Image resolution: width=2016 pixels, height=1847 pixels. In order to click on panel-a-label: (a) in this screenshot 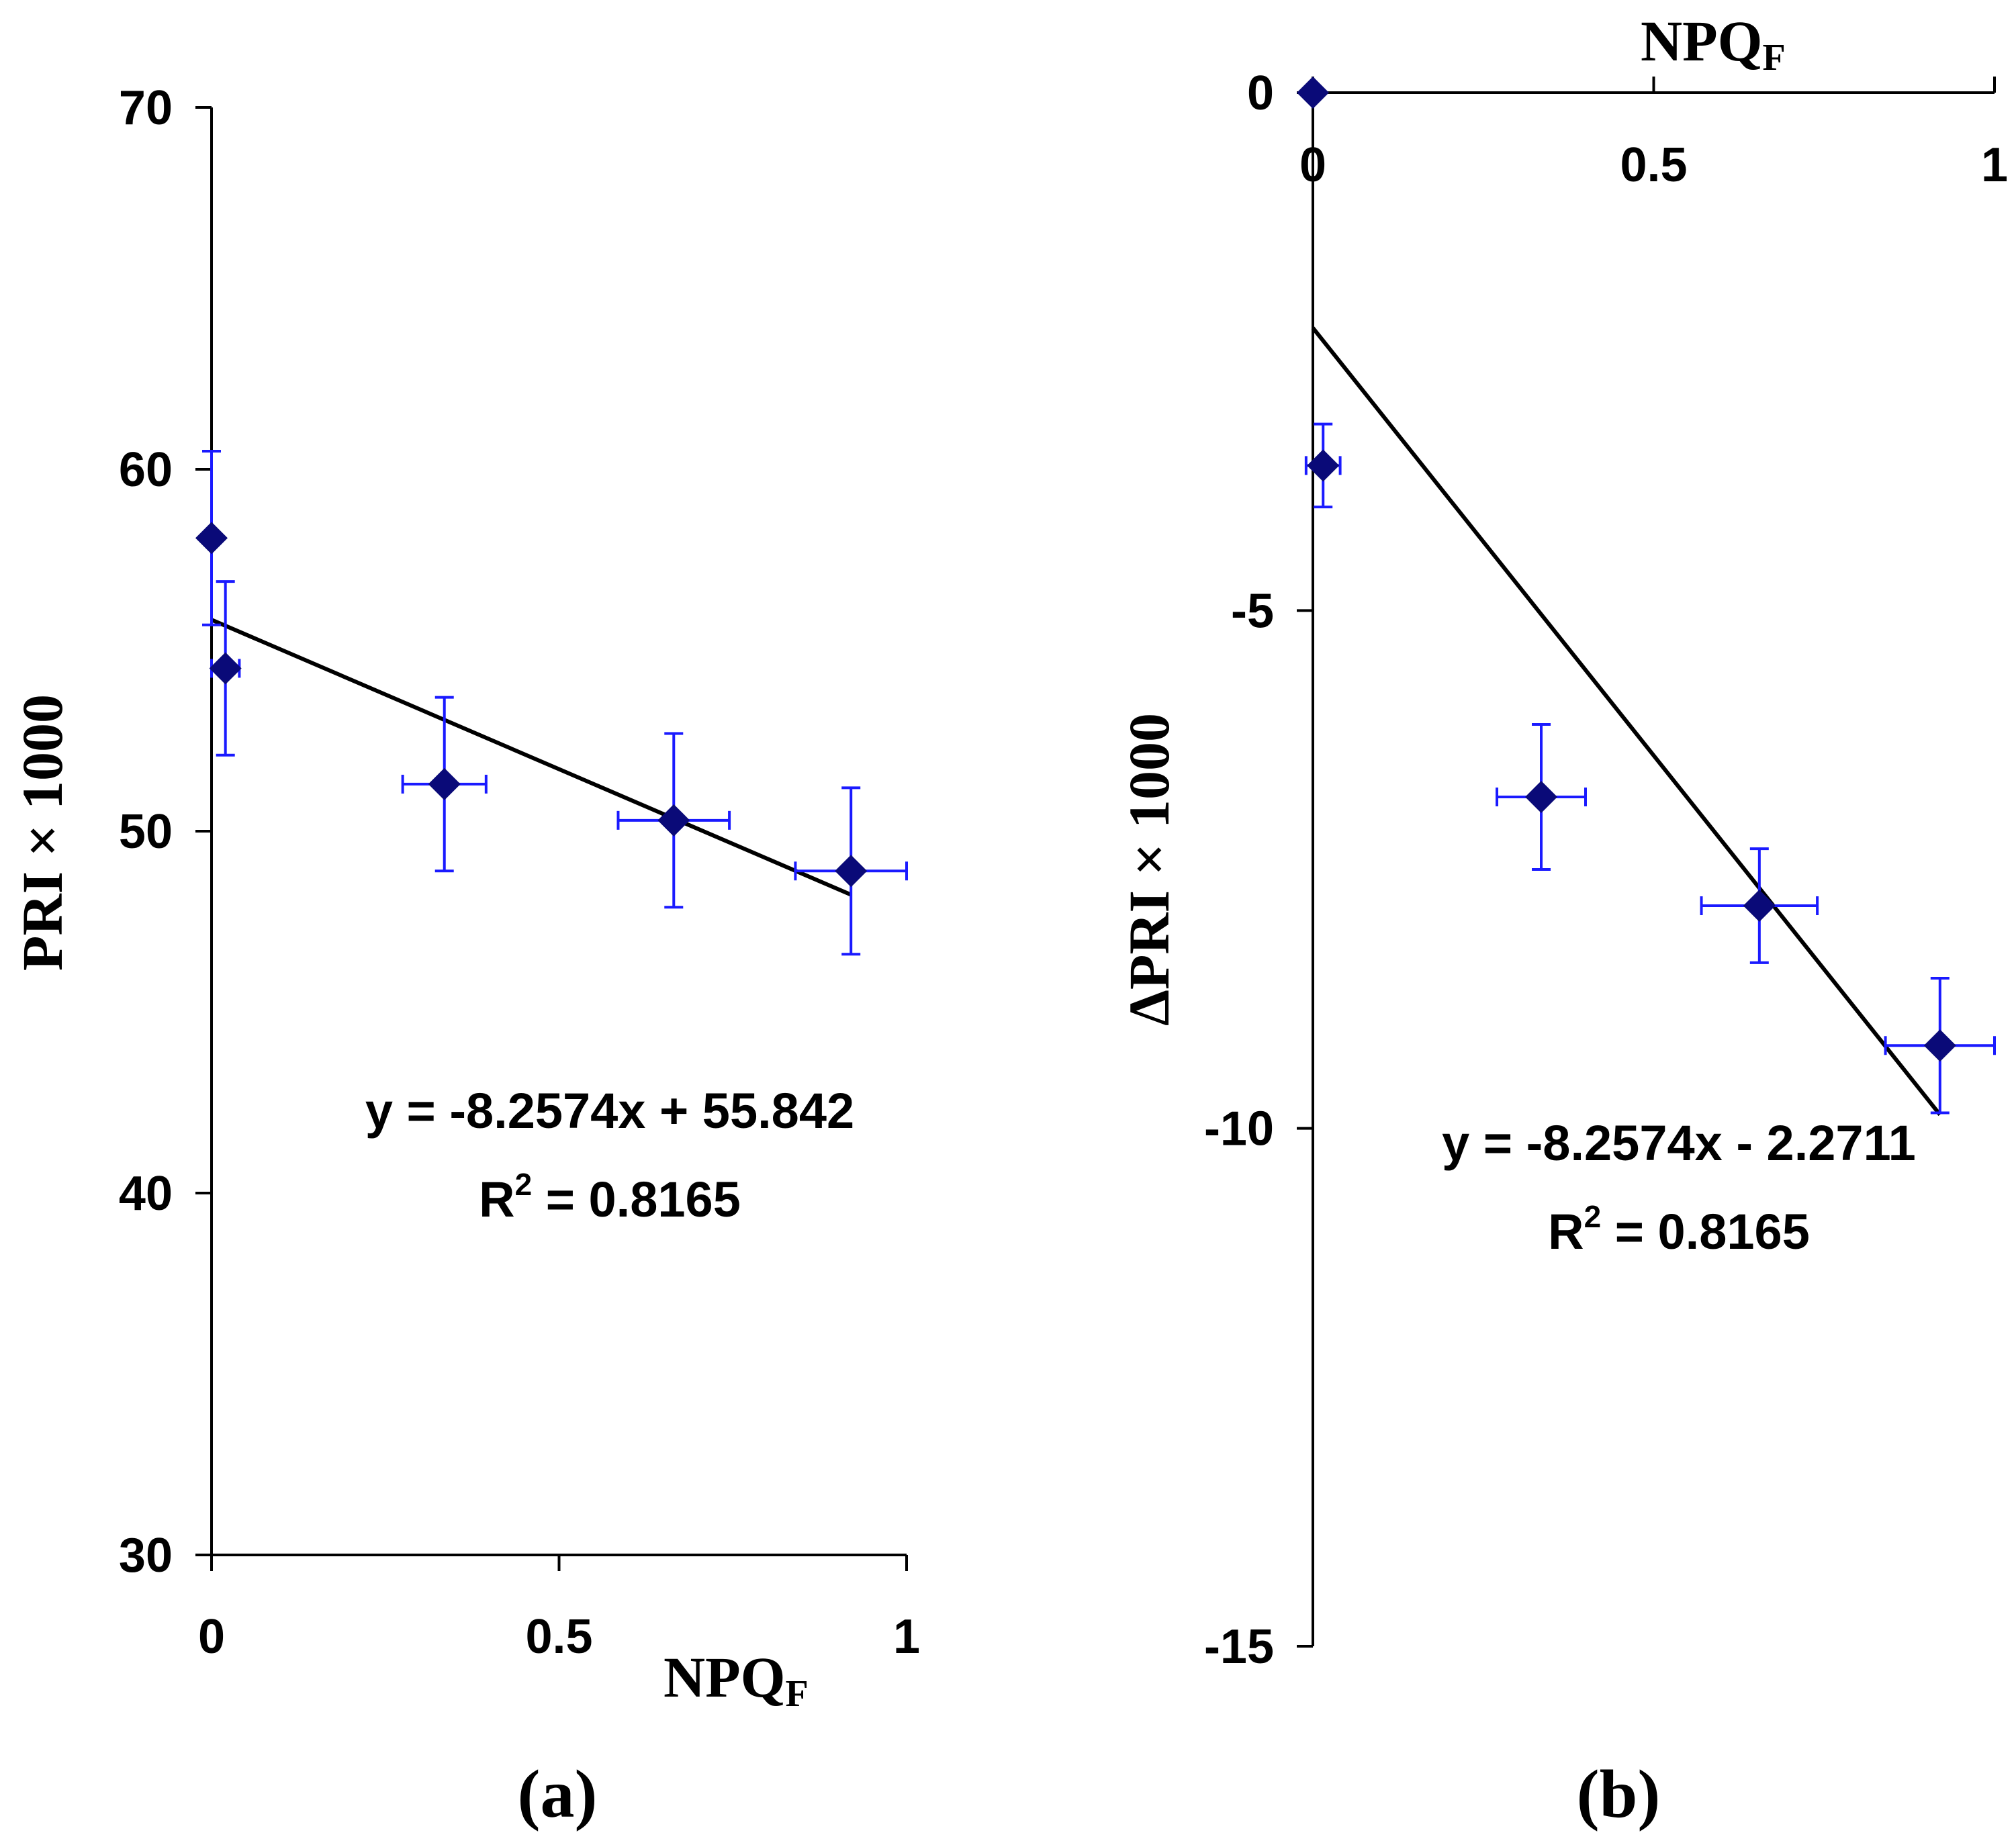, I will do `click(558, 1794)`.